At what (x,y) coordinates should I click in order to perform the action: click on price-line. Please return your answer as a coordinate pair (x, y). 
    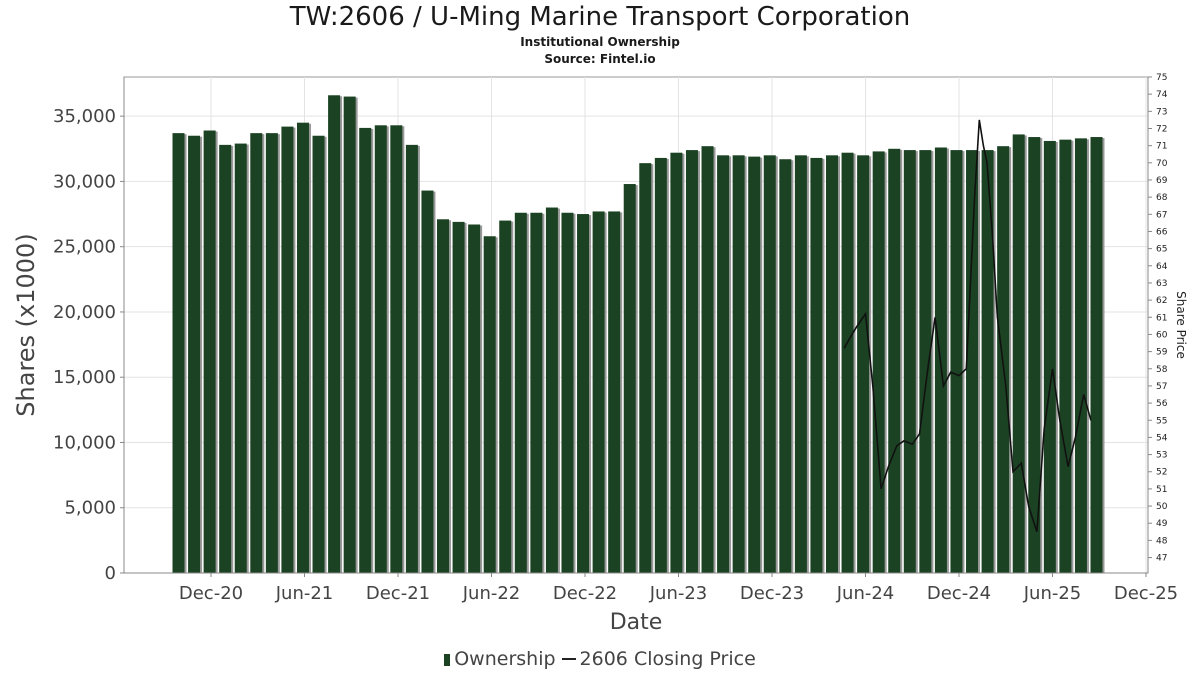
    Looking at the image, I should click on (967, 326).